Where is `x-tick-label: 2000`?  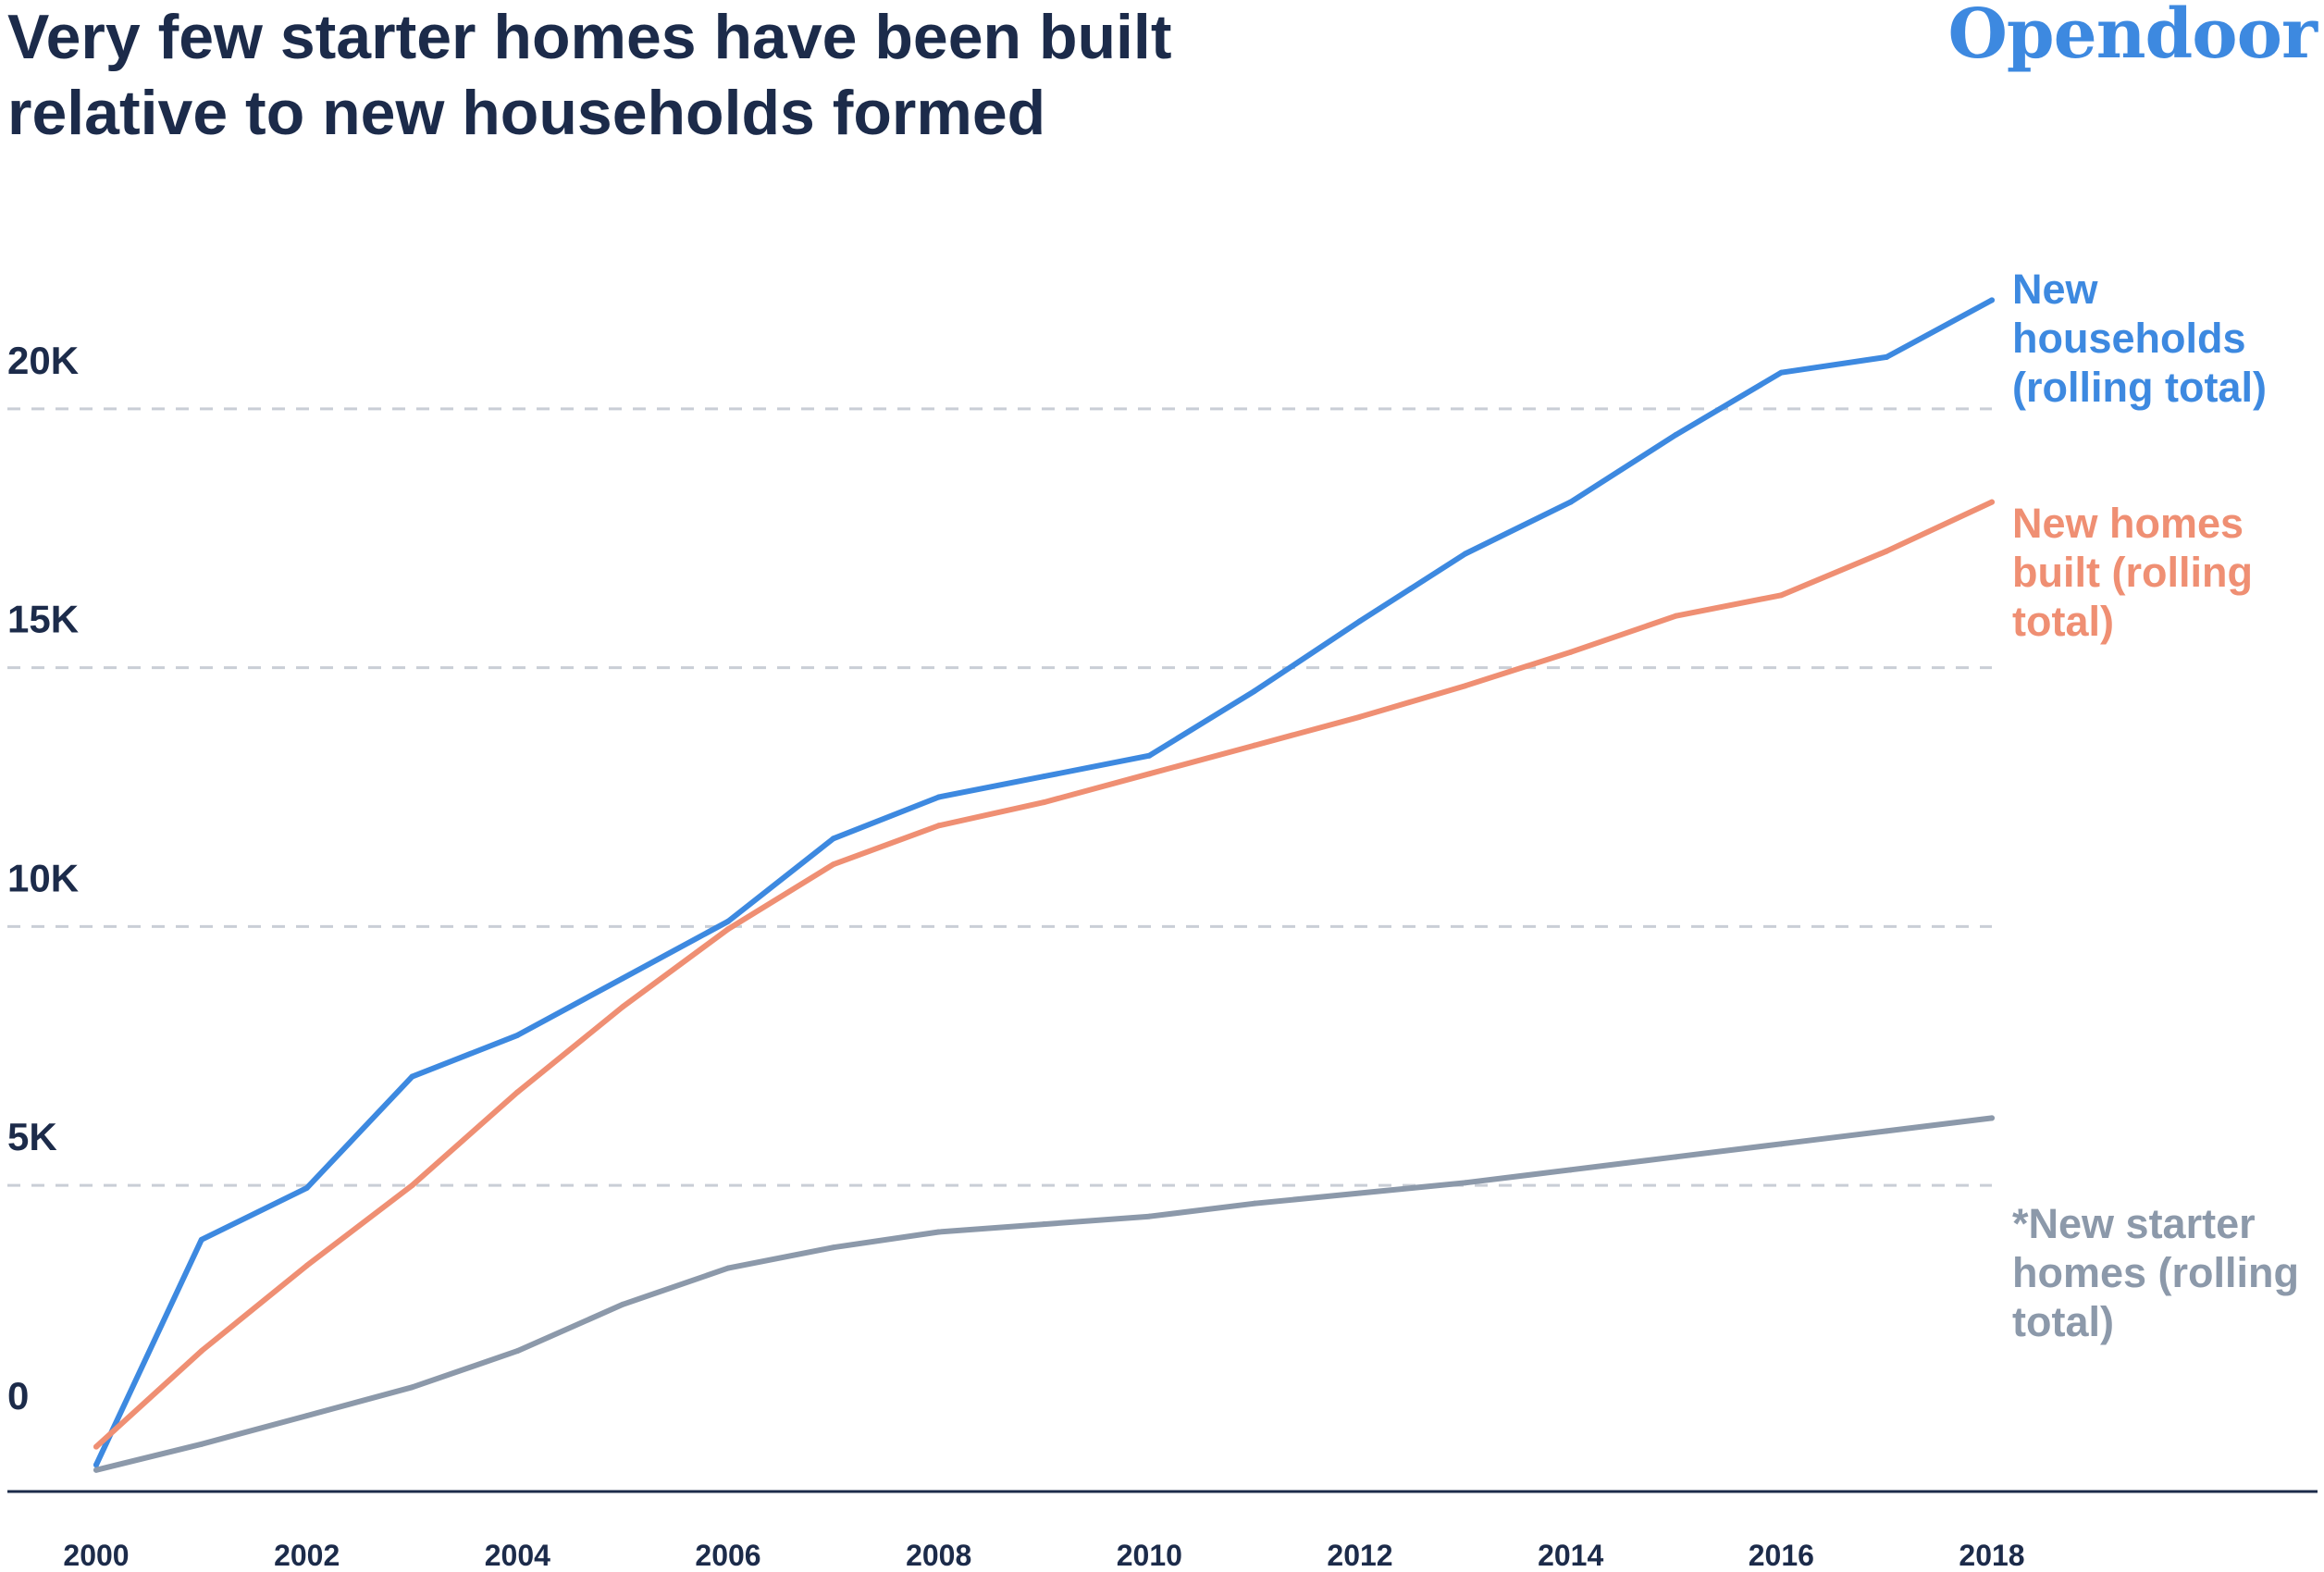
x-tick-label: 2000 is located at coordinates (96, 1555).